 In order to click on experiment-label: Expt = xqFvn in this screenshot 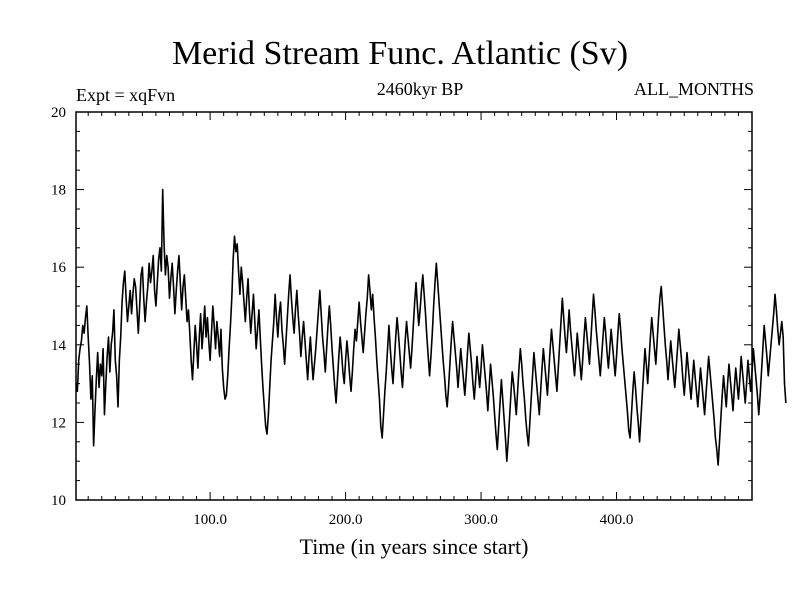, I will do `click(126, 95)`.